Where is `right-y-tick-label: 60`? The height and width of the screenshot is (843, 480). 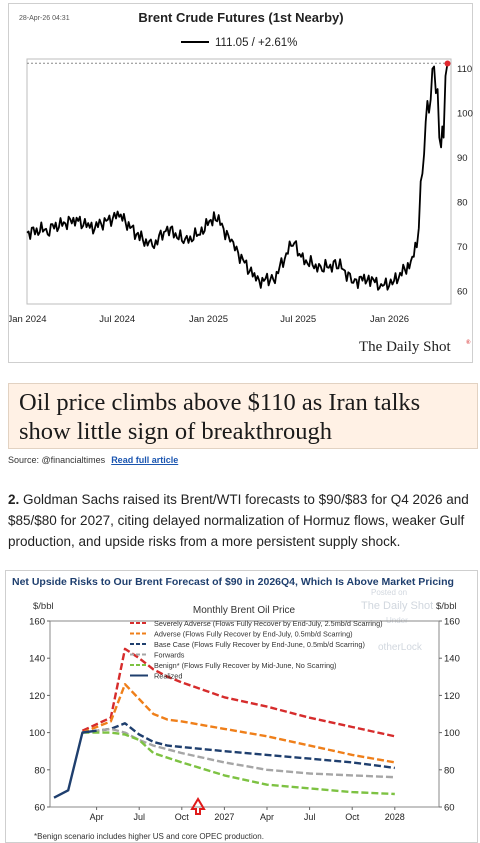
right-y-tick-label: 60 is located at coordinates (449, 808).